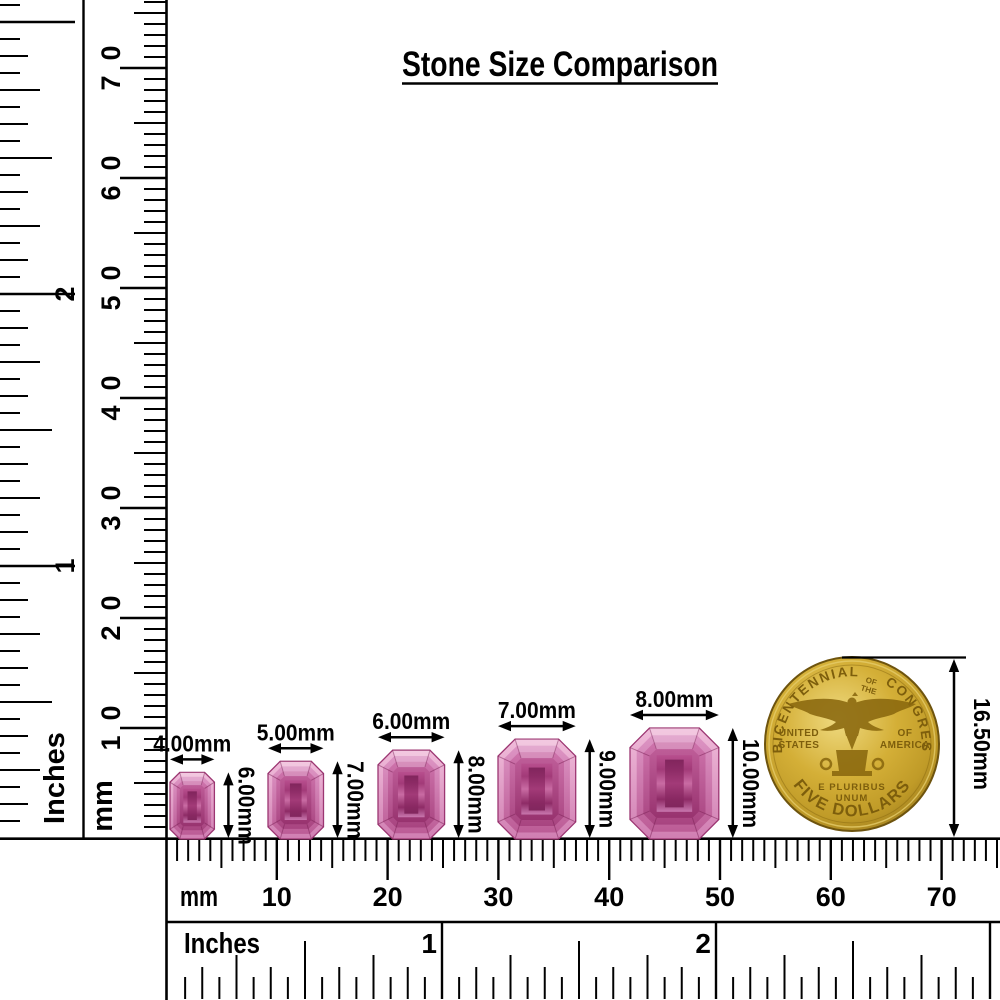 This screenshot has height=1000, width=1000. Describe the element at coordinates (431, 774) in the screenshot. I see `stone-6x8: 6.00mm 8.00mm` at that location.